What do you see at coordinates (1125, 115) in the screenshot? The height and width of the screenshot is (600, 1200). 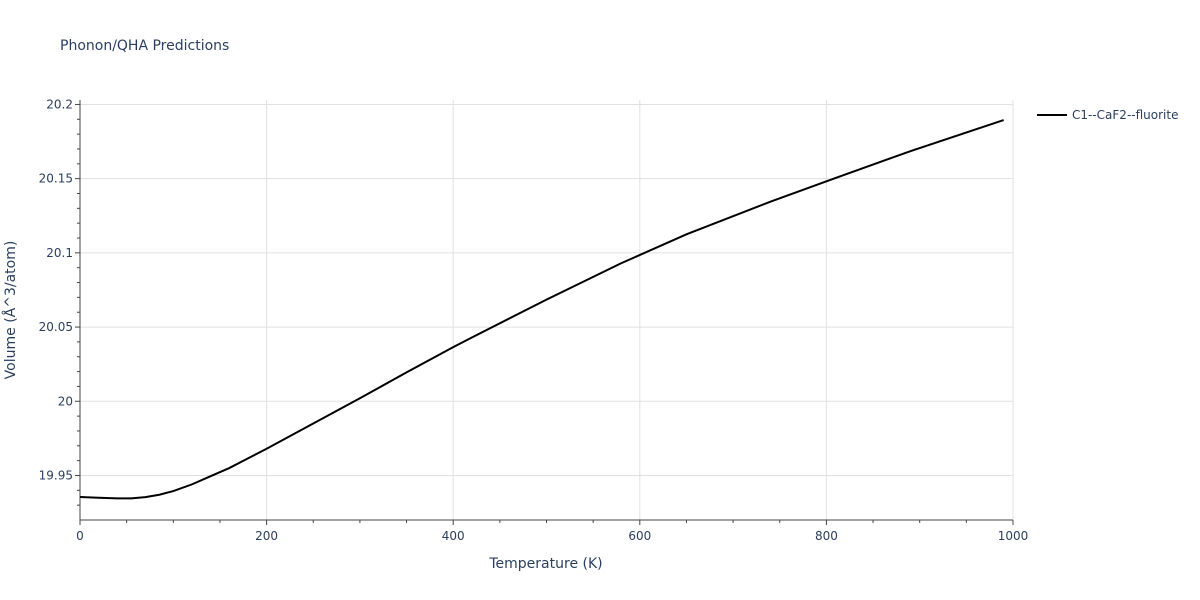 I see `legend-item-label: C1--CaF2--fluorite` at bounding box center [1125, 115].